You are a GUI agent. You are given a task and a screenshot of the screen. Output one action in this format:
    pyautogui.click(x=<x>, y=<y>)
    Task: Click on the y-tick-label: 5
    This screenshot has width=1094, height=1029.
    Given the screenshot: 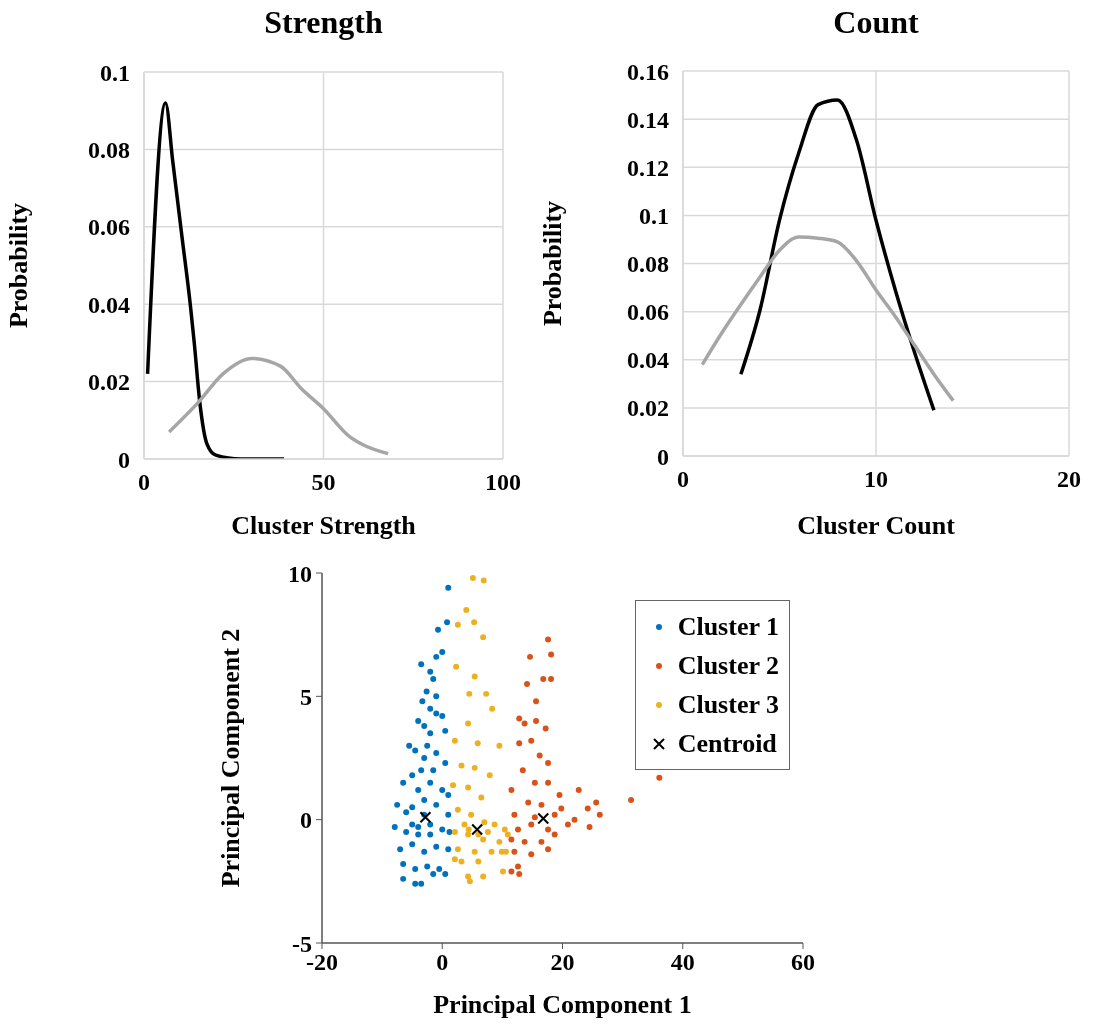 What is the action you would take?
    pyautogui.click(x=306, y=696)
    